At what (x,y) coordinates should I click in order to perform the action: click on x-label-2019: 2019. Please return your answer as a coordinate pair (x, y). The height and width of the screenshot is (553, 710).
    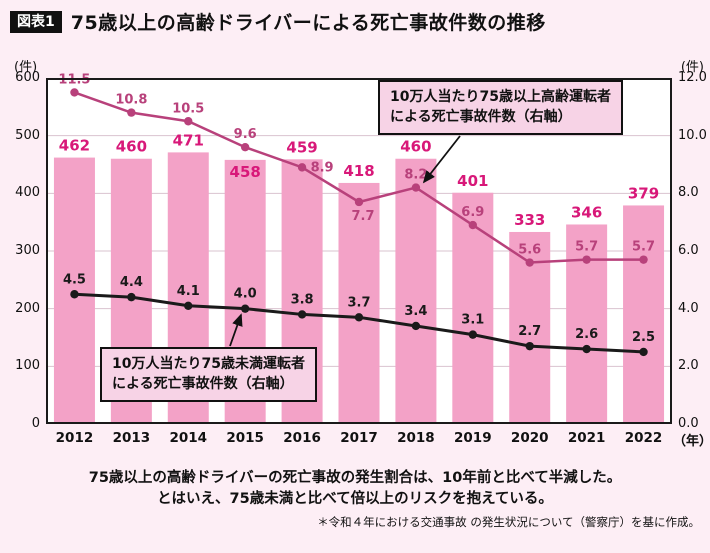
    Looking at the image, I should click on (473, 438).